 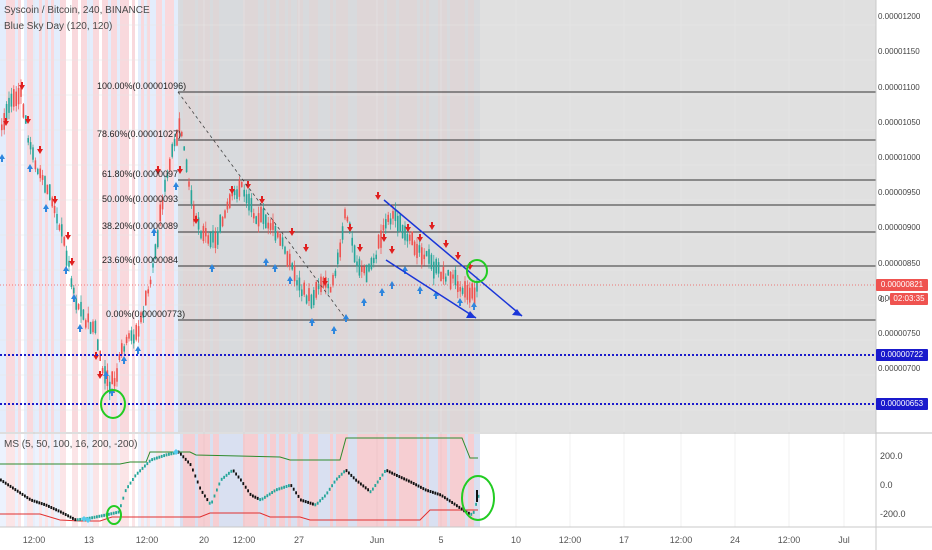 What do you see at coordinates (292, 229) in the screenshot?
I see `sell-arrow-icon-stem` at bounding box center [292, 229].